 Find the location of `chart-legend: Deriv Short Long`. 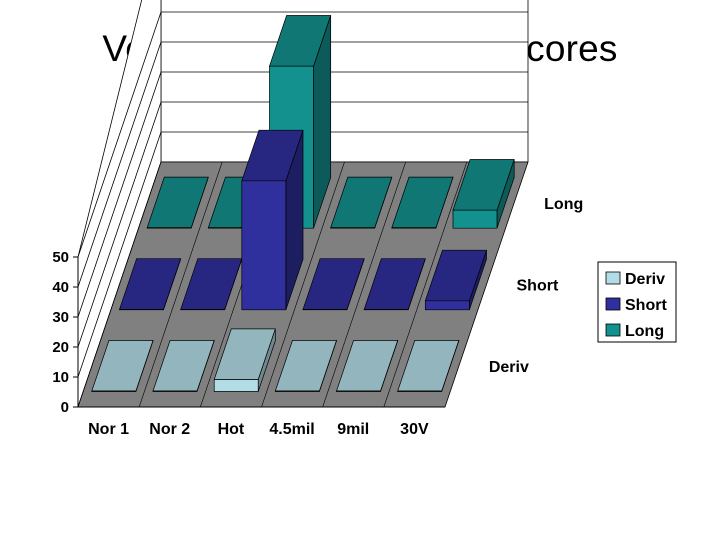

chart-legend: Deriv Short Long is located at coordinates (637, 302).